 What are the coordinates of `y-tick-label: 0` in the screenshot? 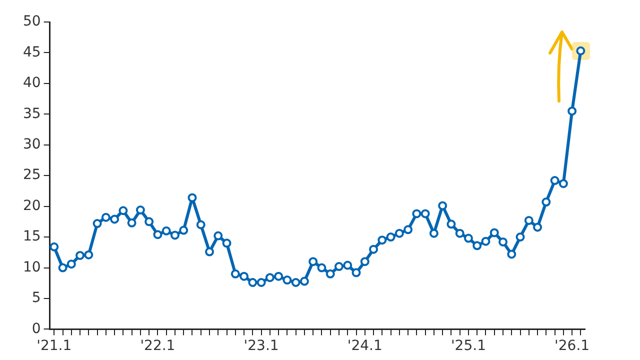 It's located at (36, 328).